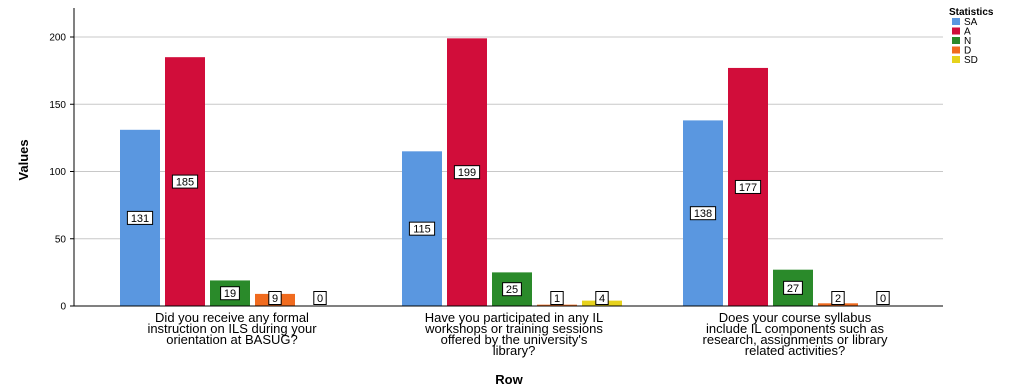 The image size is (1017, 389). I want to click on bar, so click(557, 305).